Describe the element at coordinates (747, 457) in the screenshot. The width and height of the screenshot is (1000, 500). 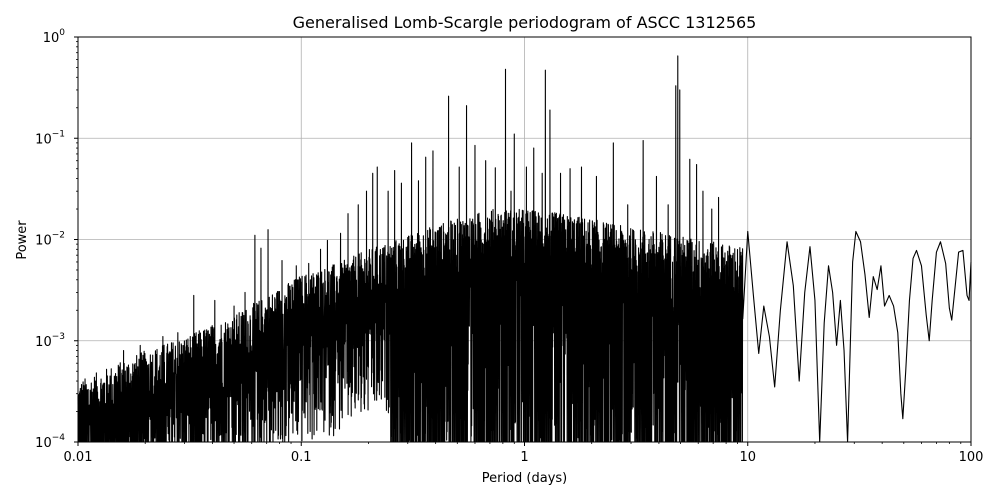
I see `x-tick-label: 10` at that location.